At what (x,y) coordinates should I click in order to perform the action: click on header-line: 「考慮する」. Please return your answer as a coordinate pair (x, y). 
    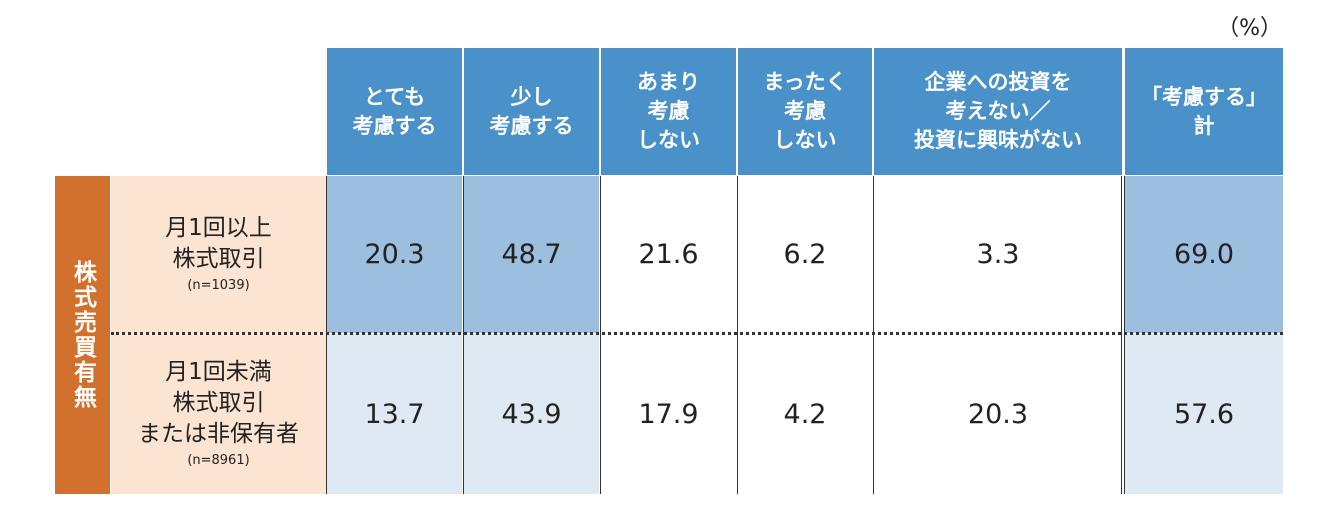
    Looking at the image, I should click on (1204, 96).